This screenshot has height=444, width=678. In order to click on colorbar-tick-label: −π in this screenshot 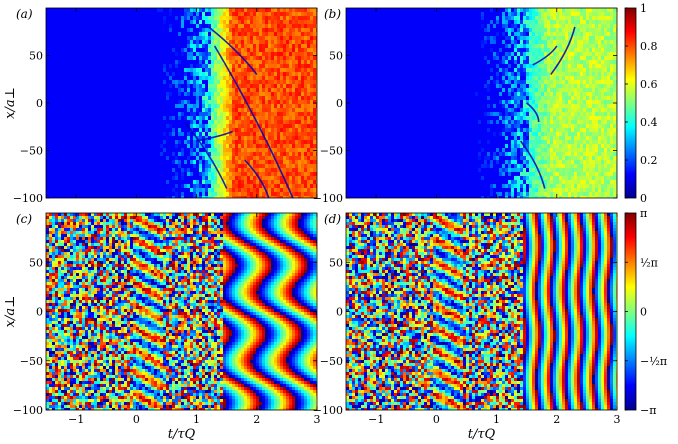, I will do `click(648, 410)`.